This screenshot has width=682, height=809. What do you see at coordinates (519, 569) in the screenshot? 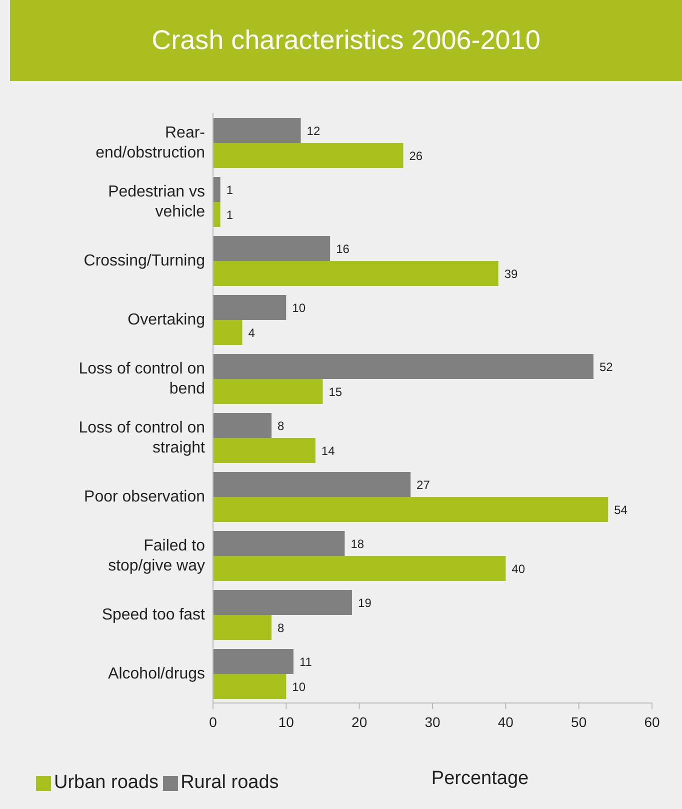
I see `data-label: 40` at bounding box center [519, 569].